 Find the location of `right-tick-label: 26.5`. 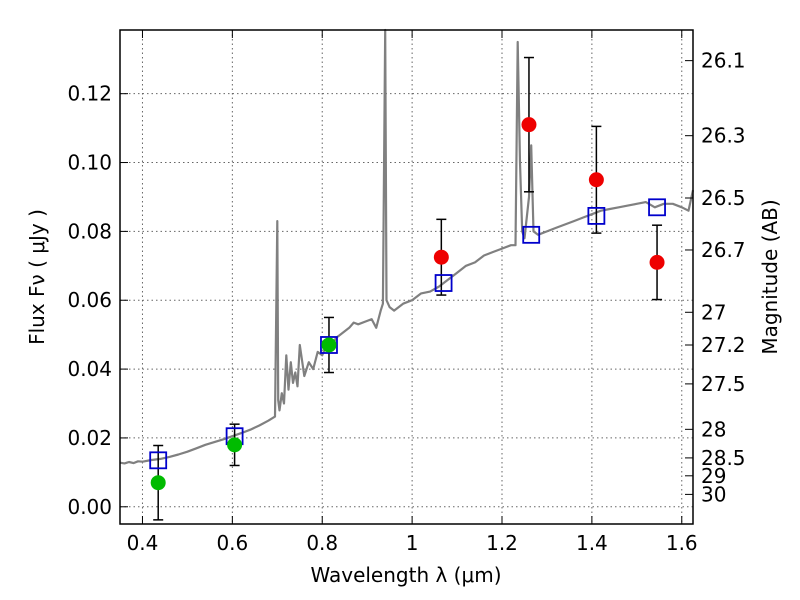

right-tick-label: 26.5 is located at coordinates (723, 198).